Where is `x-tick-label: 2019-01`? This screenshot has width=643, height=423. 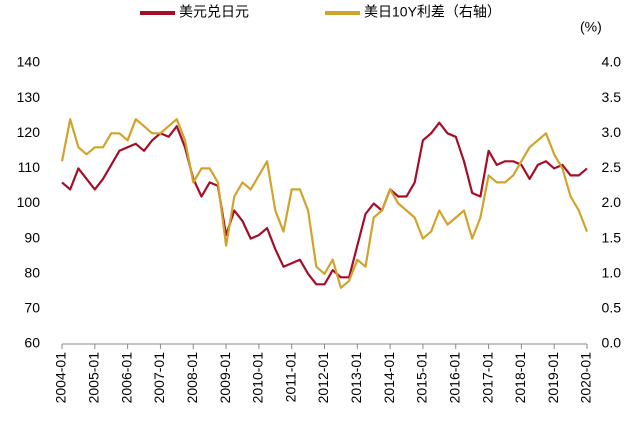 x-tick-label: 2019-01 is located at coordinates (553, 378).